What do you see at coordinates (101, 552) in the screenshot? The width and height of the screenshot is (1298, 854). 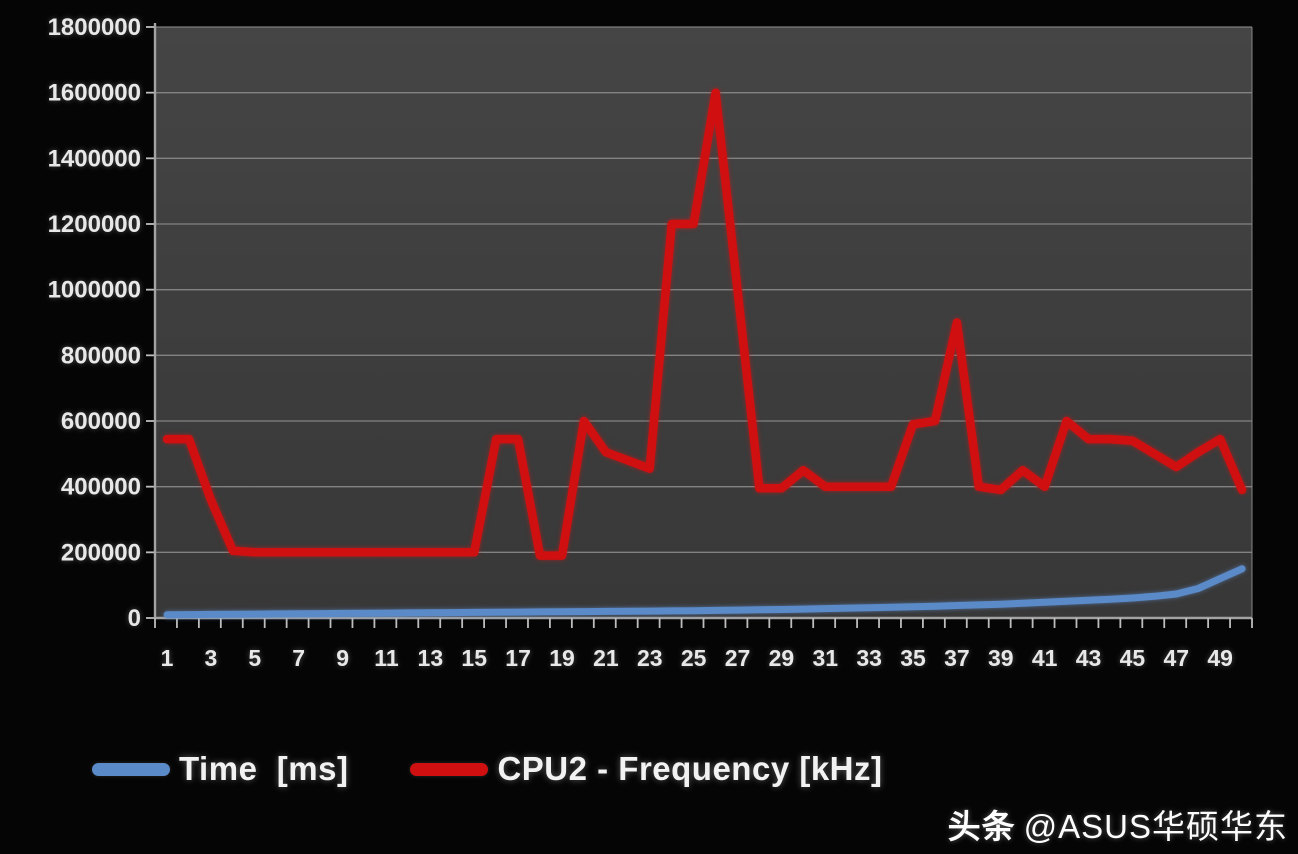 I see `svg-text: 200000` at bounding box center [101, 552].